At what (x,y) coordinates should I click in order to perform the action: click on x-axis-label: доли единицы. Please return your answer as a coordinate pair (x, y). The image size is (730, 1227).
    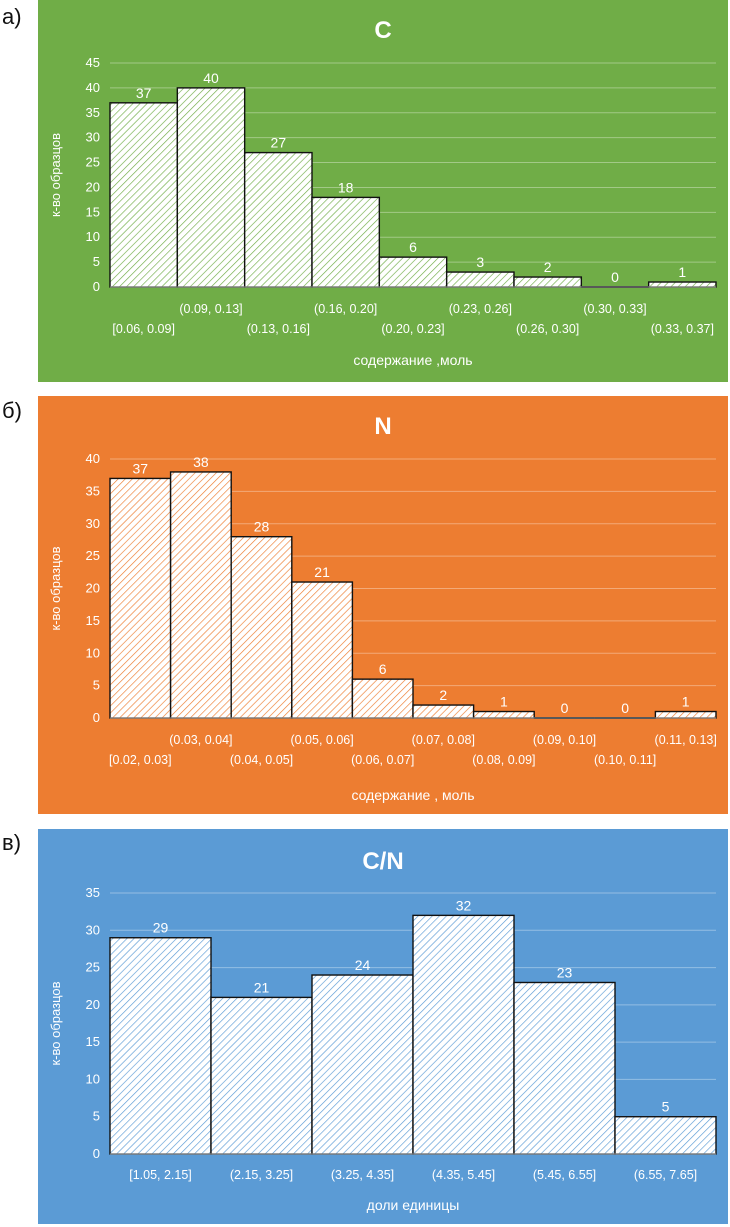
    Looking at the image, I should click on (413, 1205).